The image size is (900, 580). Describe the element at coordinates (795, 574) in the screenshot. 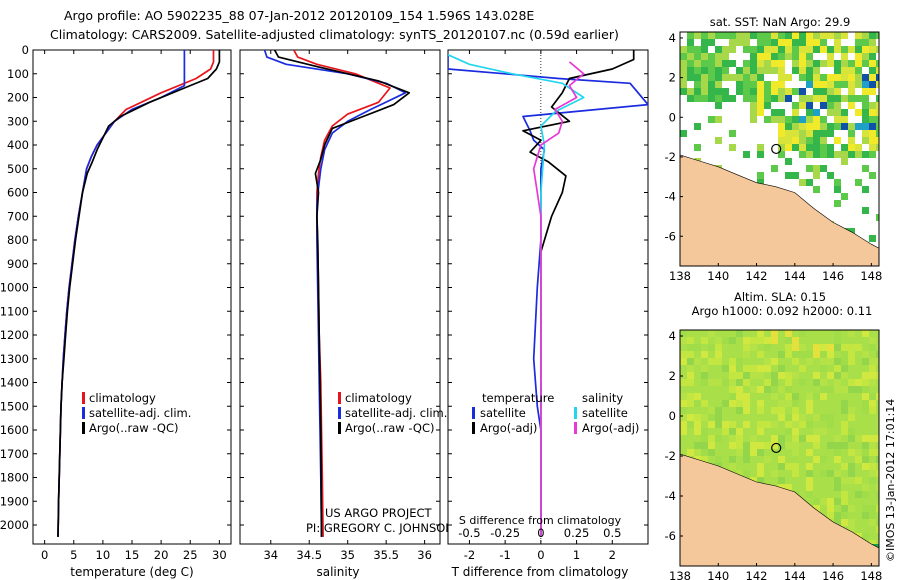

I see `sla-xtick-label: 144` at that location.